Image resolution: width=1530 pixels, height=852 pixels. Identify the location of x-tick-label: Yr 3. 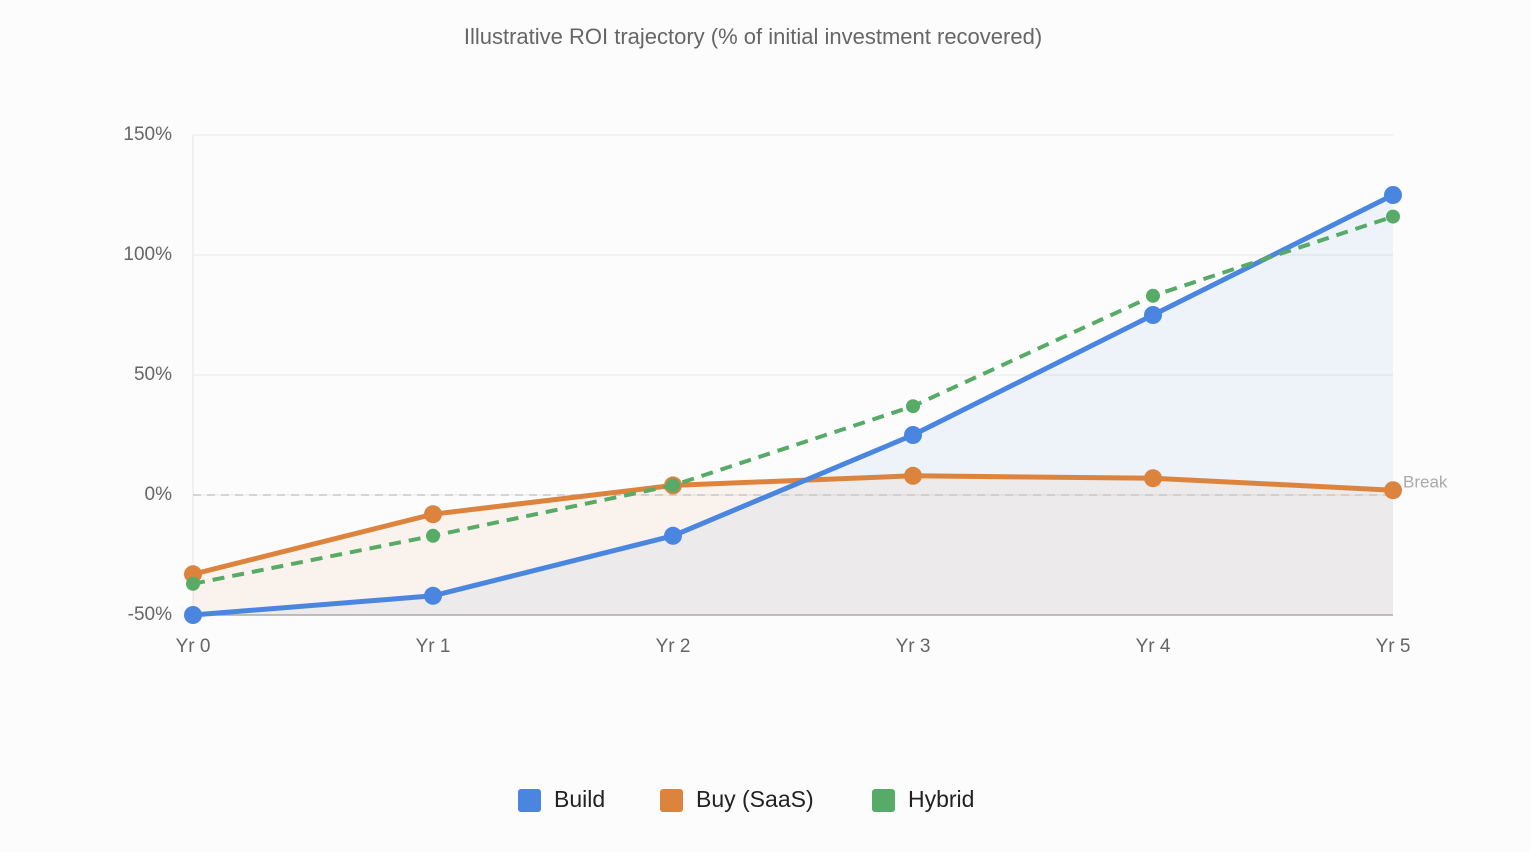
(913, 646).